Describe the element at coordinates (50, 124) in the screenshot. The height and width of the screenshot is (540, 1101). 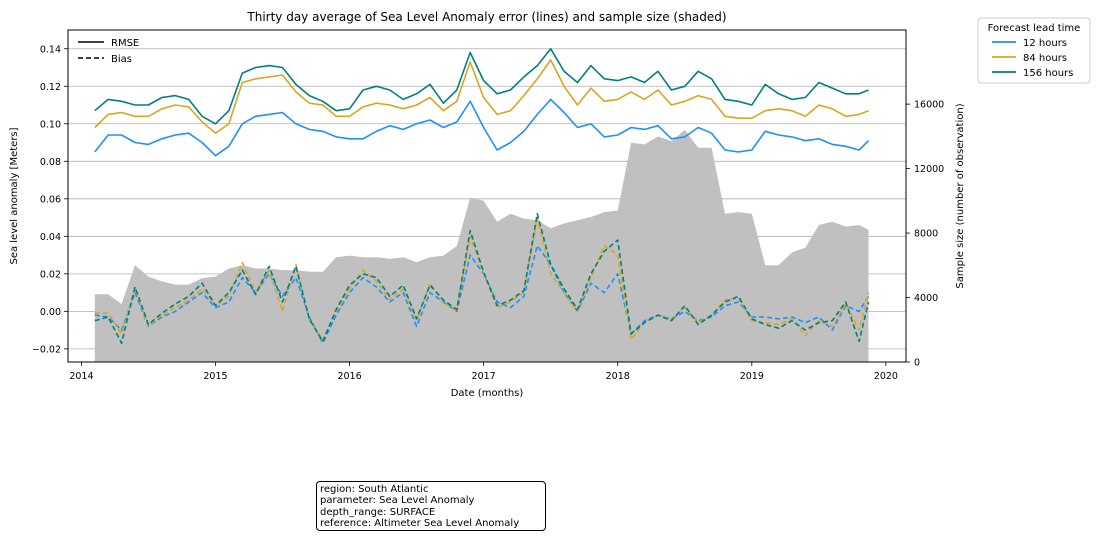
I see `y-tick-label: 0.10` at that location.